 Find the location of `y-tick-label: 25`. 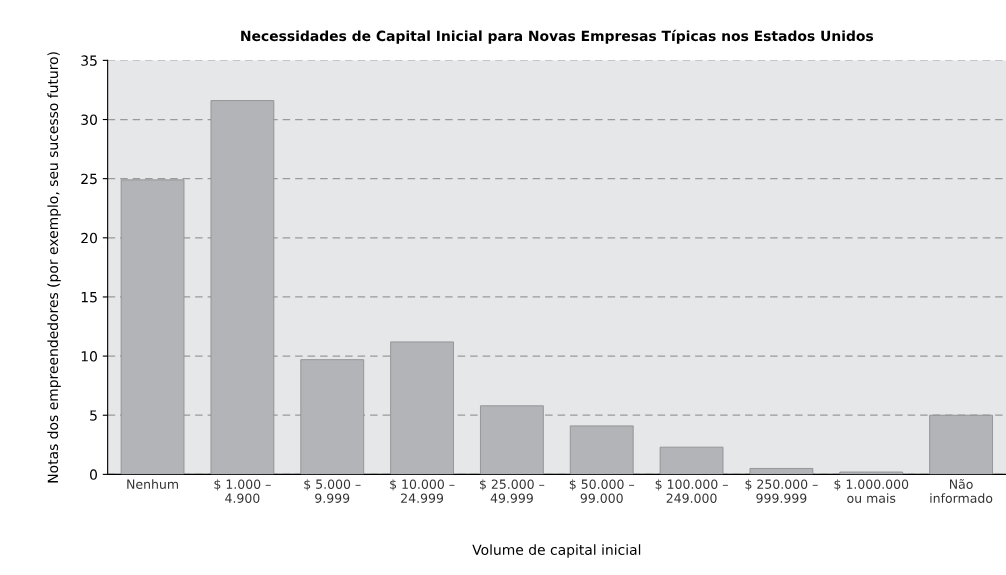

y-tick-label: 25 is located at coordinates (89, 179).